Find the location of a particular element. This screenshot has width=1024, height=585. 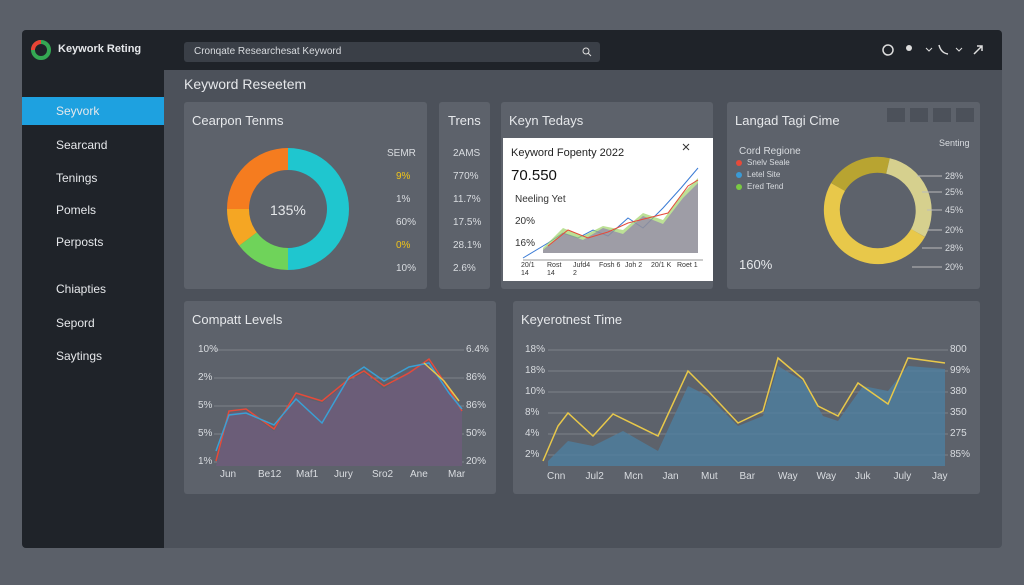

popup-value: 70.550 is located at coordinates (534, 175).